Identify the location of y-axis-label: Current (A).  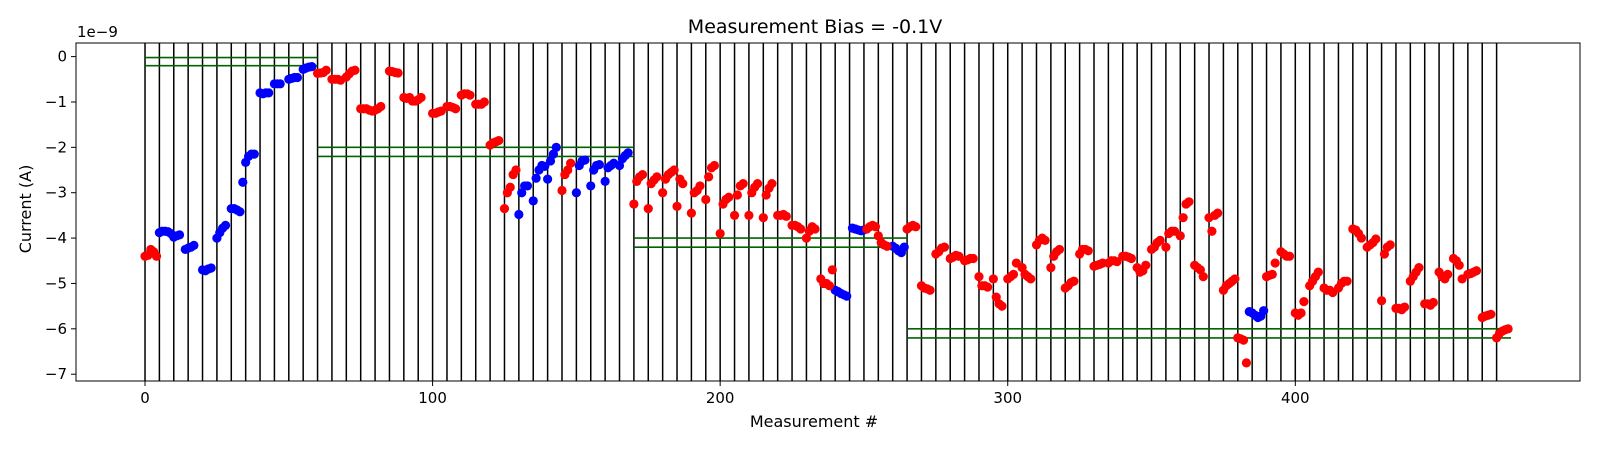
(25, 209).